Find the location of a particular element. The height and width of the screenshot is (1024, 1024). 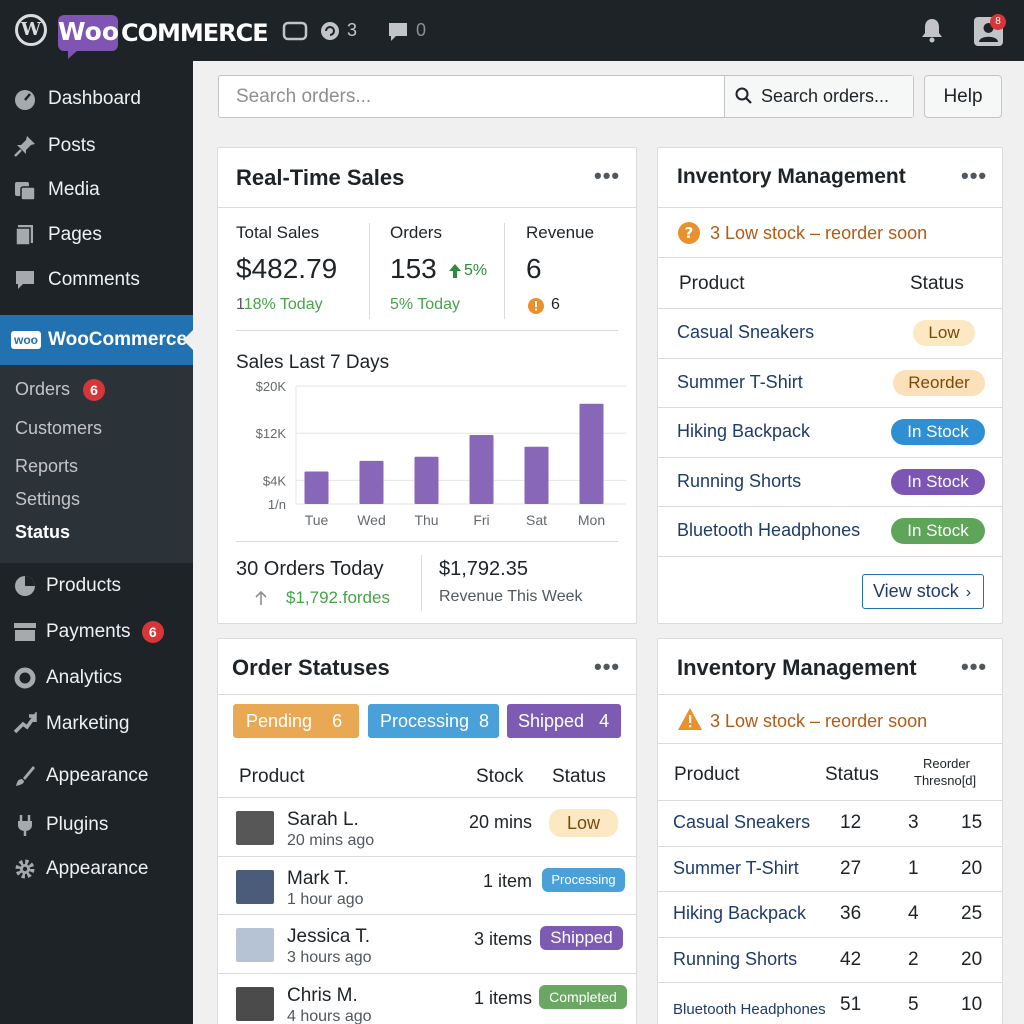

x-tick-label: Mon is located at coordinates (591, 520).